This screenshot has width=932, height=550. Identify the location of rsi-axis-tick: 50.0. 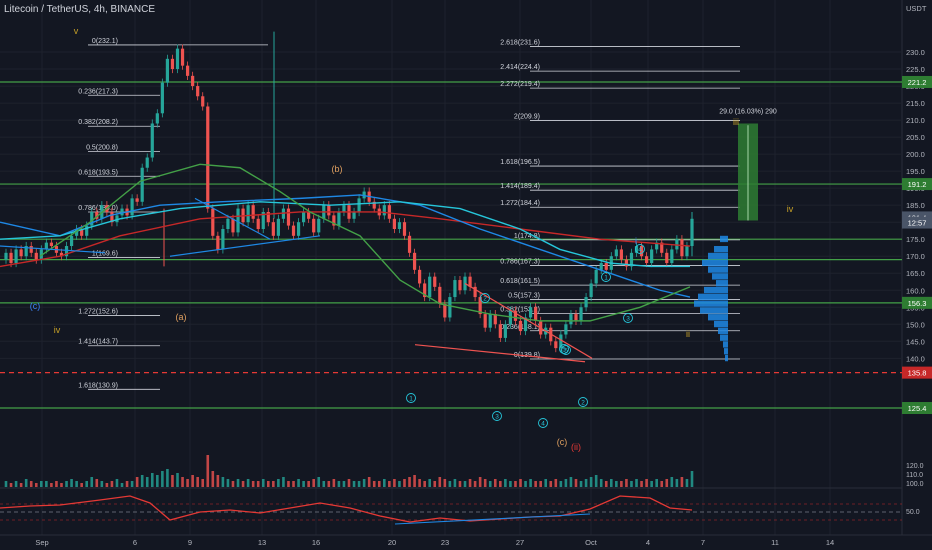
(913, 512).